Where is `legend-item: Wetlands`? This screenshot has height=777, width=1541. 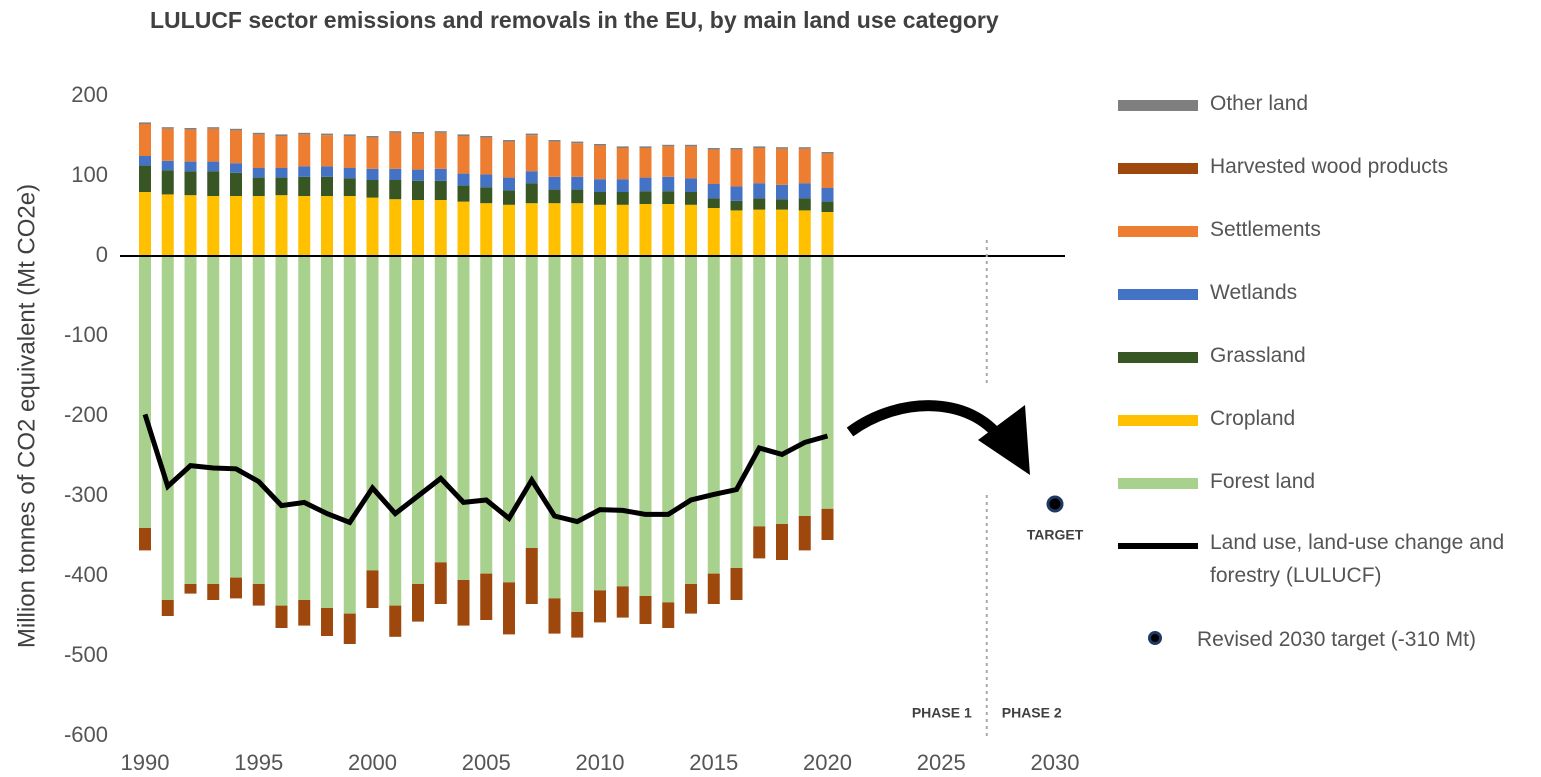
legend-item: Wetlands is located at coordinates (1328, 312).